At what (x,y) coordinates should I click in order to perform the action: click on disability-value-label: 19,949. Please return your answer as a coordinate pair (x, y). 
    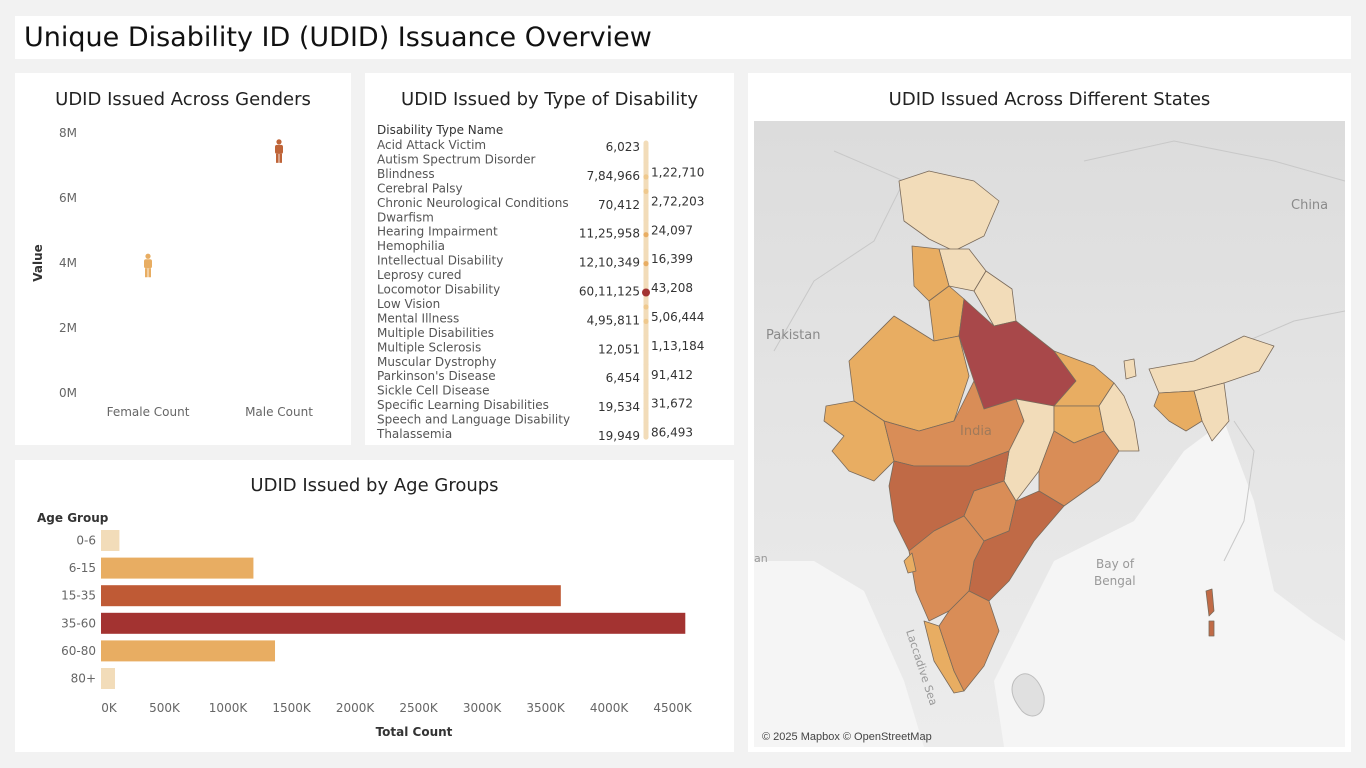
    Looking at the image, I should click on (619, 436).